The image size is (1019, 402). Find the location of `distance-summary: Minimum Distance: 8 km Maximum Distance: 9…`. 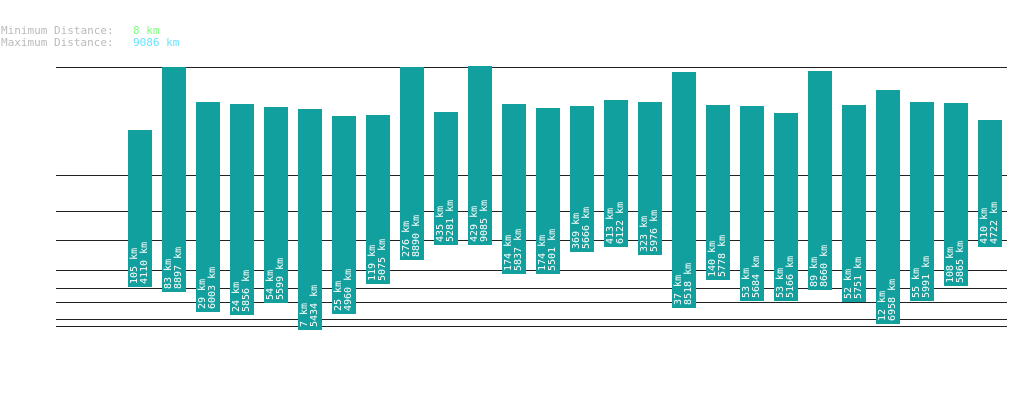

distance-summary: Minimum Distance: 8 km Maximum Distance: 9… is located at coordinates (90, 37).